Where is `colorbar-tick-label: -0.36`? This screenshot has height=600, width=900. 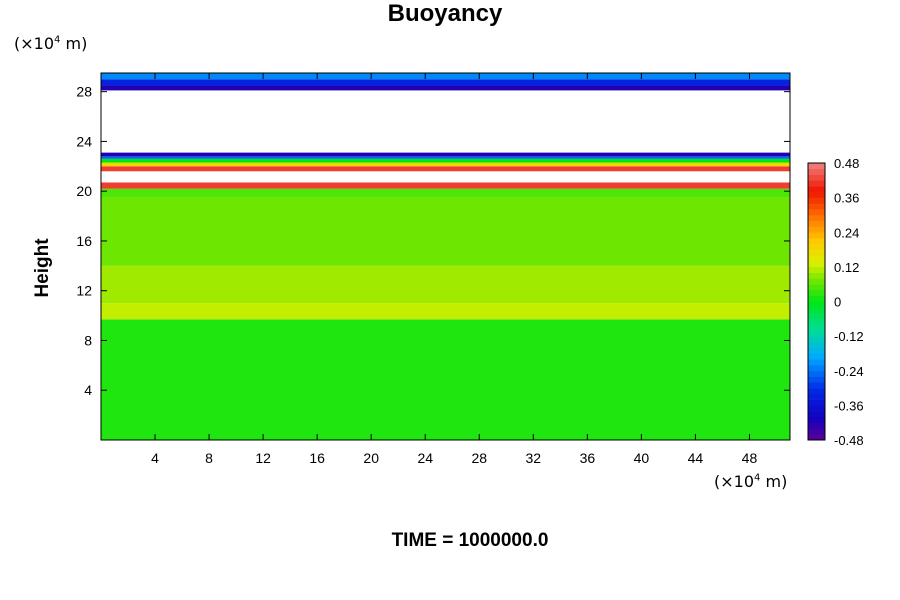 colorbar-tick-label: -0.36 is located at coordinates (849, 405).